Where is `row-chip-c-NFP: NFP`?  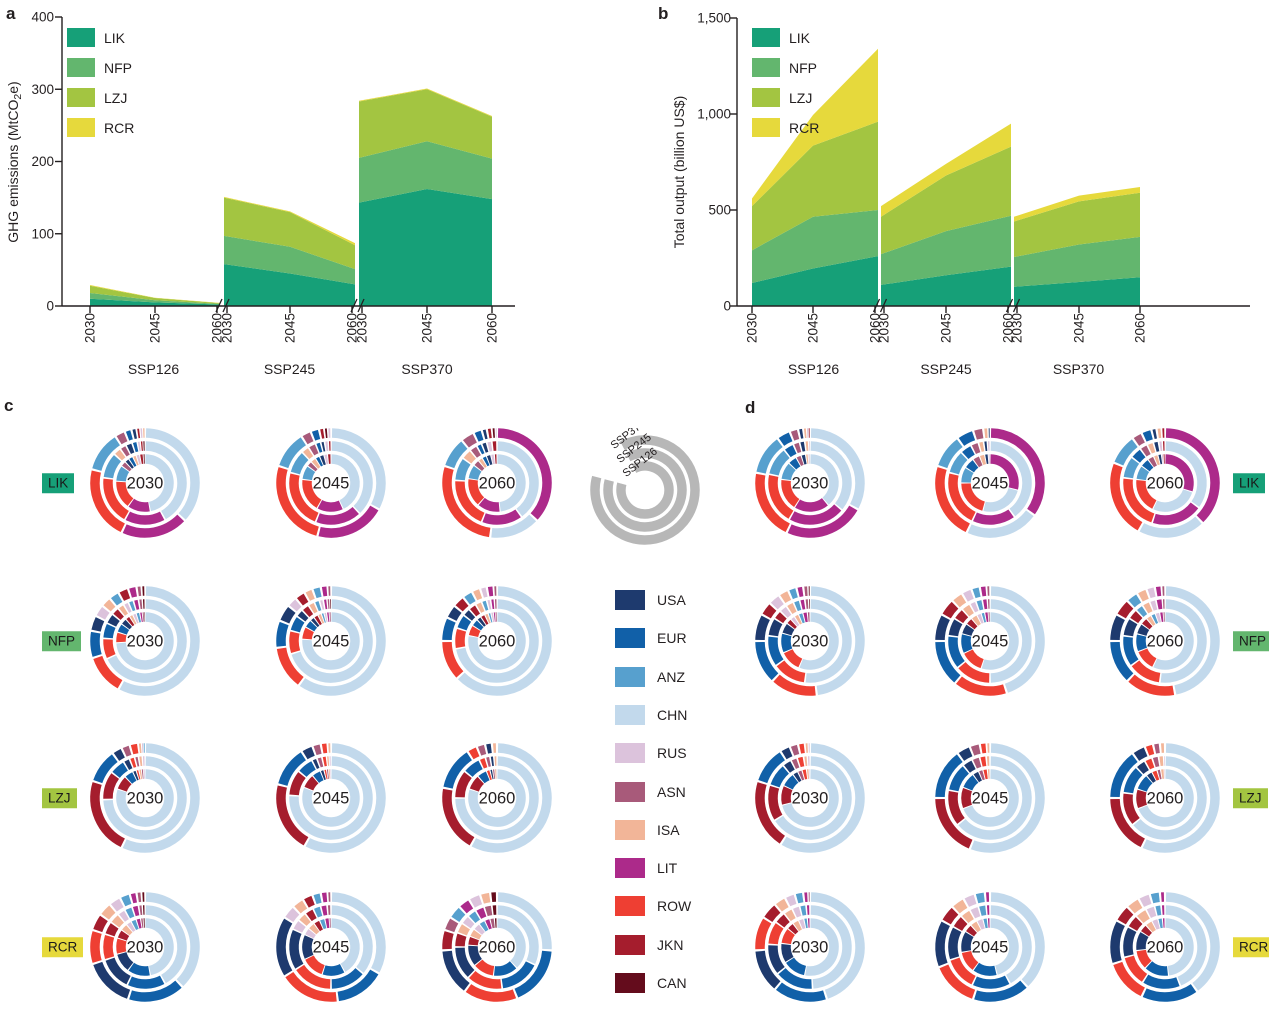 row-chip-c-NFP: NFP is located at coordinates (61, 641).